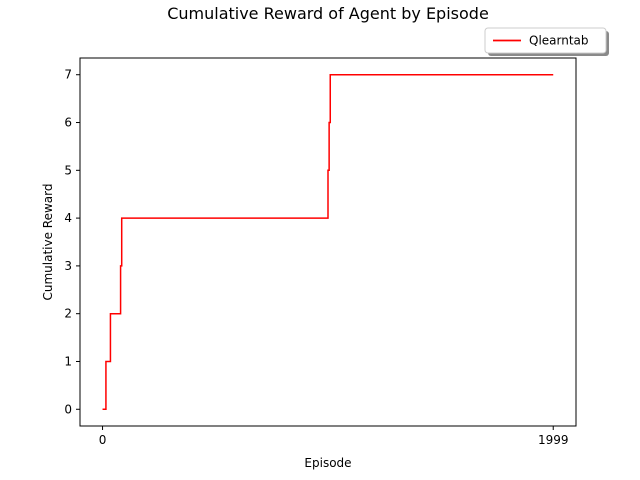 Image resolution: width=640 pixels, height=480 pixels. Describe the element at coordinates (48, 242) in the screenshot. I see `y-axis-label: Cumulative Reward` at that location.